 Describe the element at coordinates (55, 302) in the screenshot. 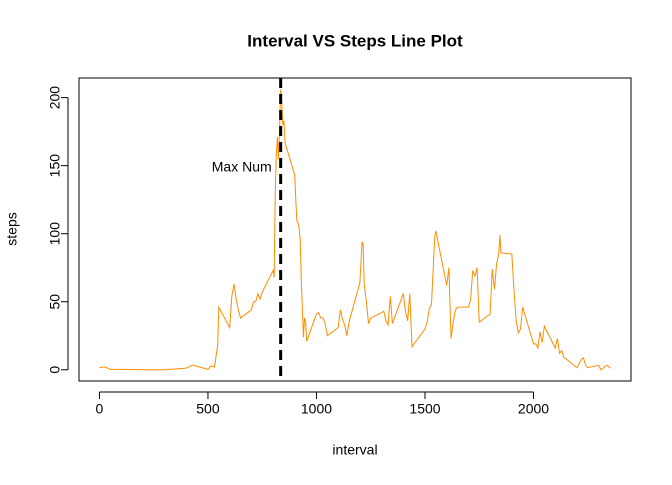

I see `y-tick-label: 50` at that location.